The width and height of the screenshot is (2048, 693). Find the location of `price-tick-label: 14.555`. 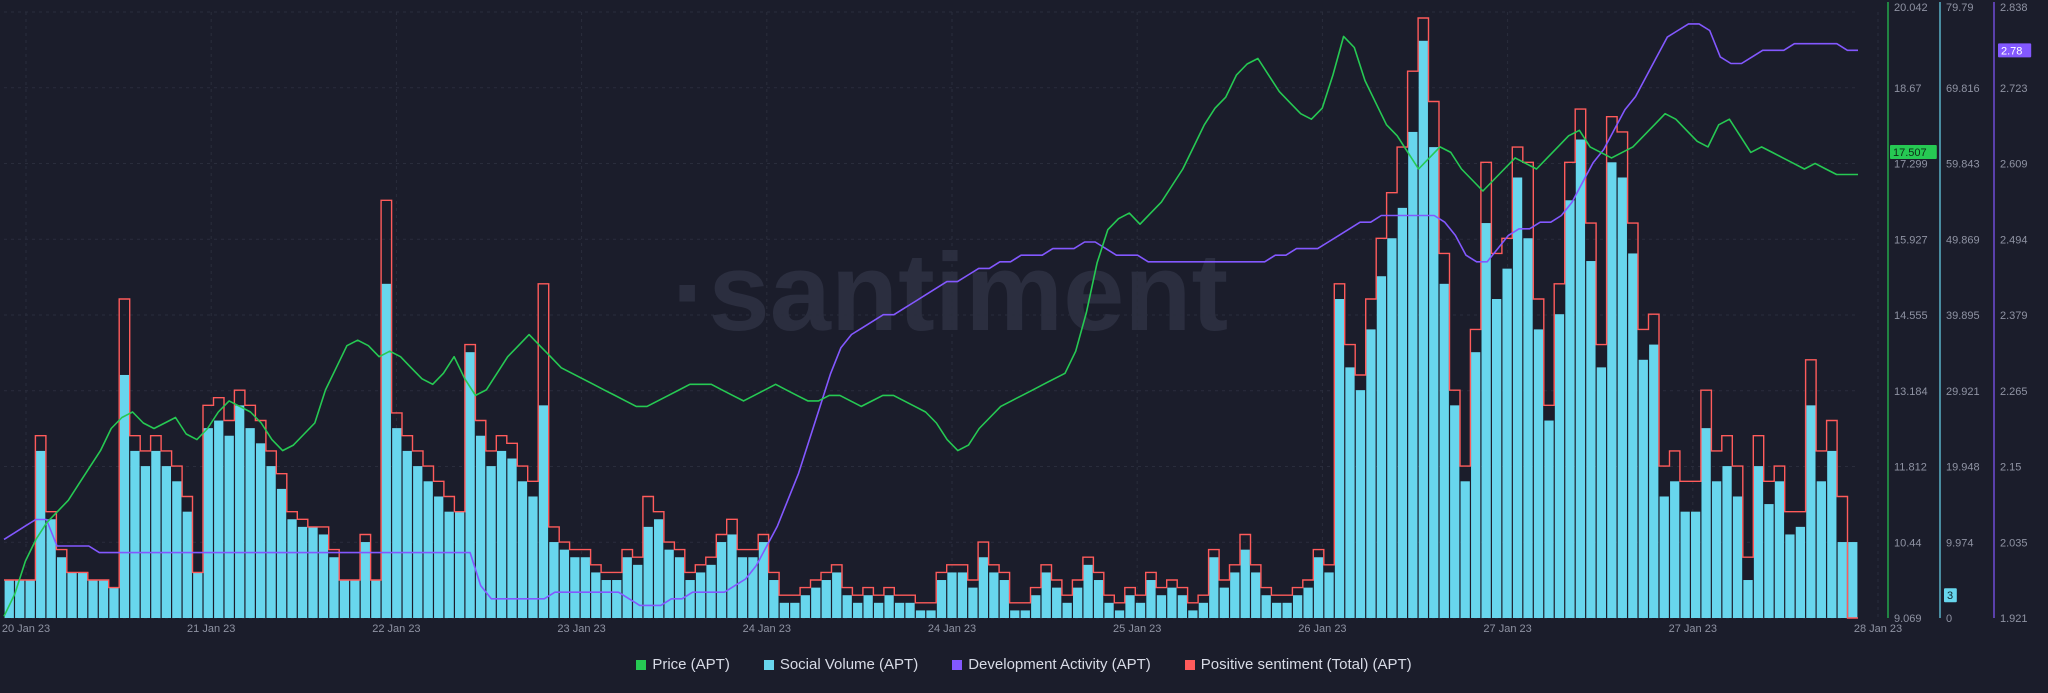

price-tick-label: 14.555 is located at coordinates (1911, 316).